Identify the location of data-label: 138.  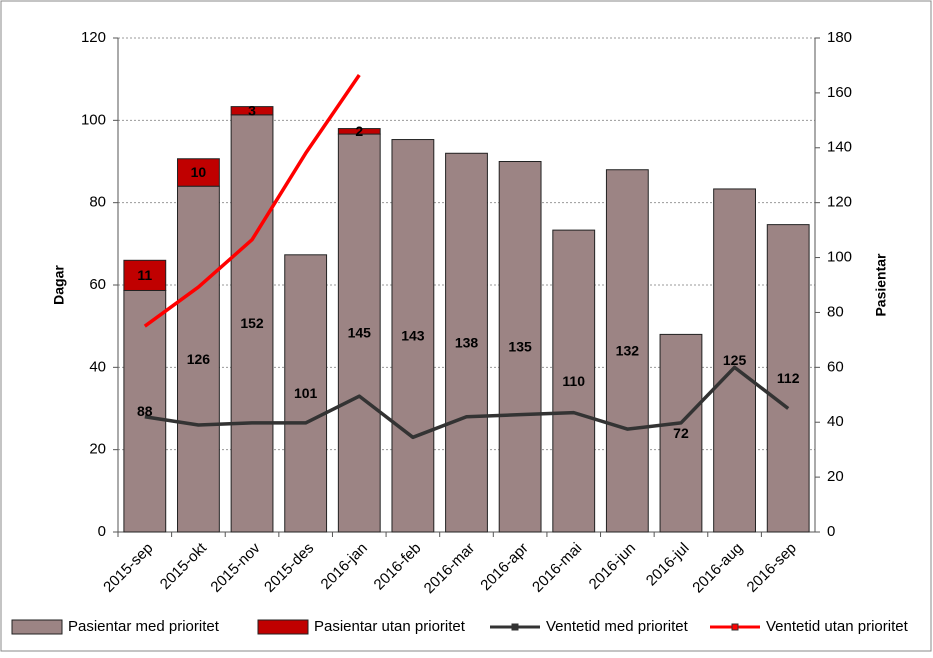
(467, 342).